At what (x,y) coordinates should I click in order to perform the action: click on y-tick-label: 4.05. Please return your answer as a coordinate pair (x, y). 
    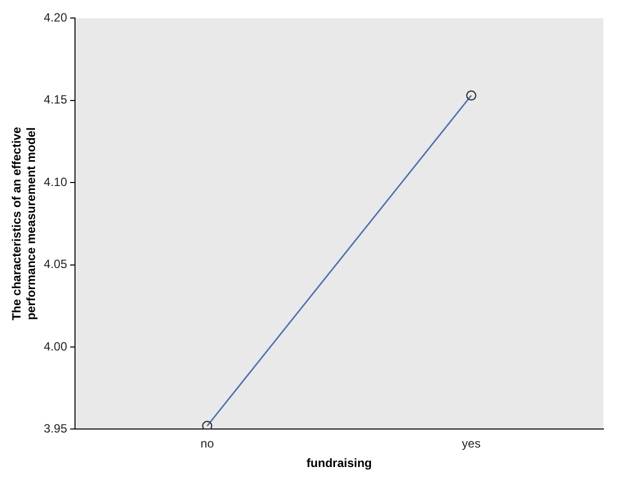
    Looking at the image, I should click on (56, 264).